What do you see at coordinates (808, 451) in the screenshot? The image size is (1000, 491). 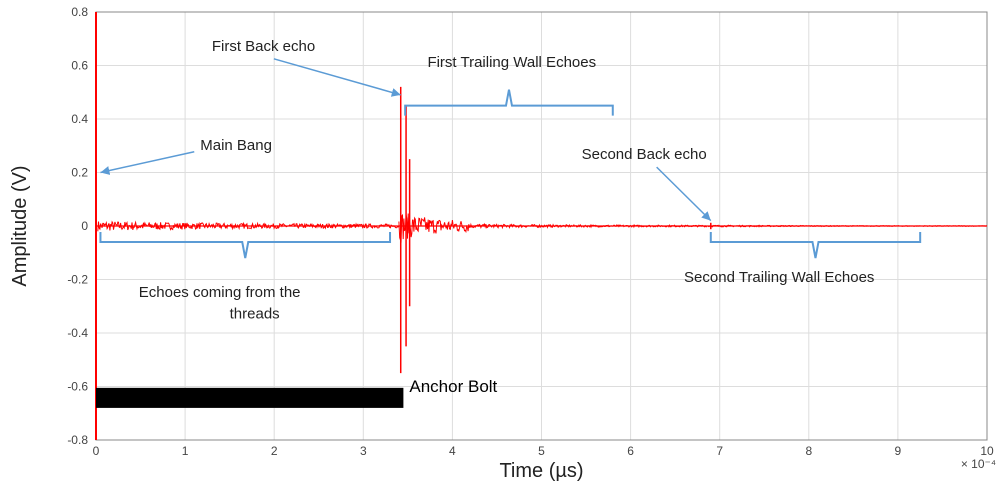 I see `x-tick-label: 8` at bounding box center [808, 451].